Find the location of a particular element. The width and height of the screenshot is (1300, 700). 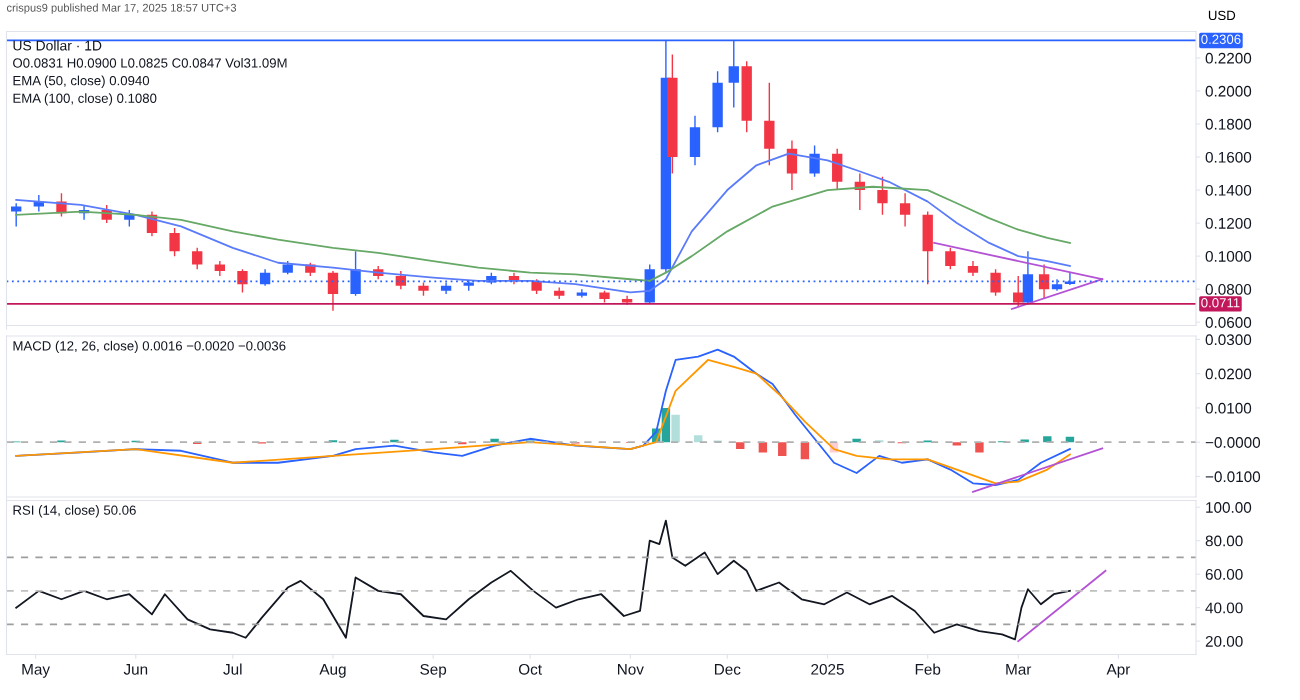

y-tick-label: 60.00 is located at coordinates (1224, 574).